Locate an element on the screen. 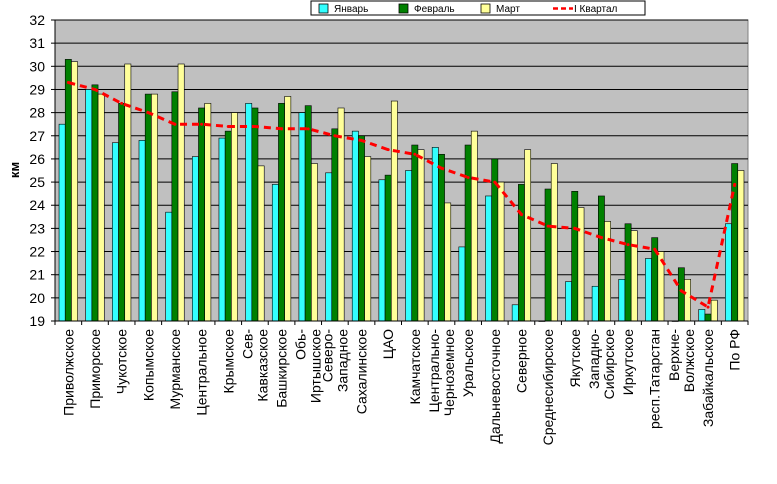  category-label: Якутское is located at coordinates (575, 358).